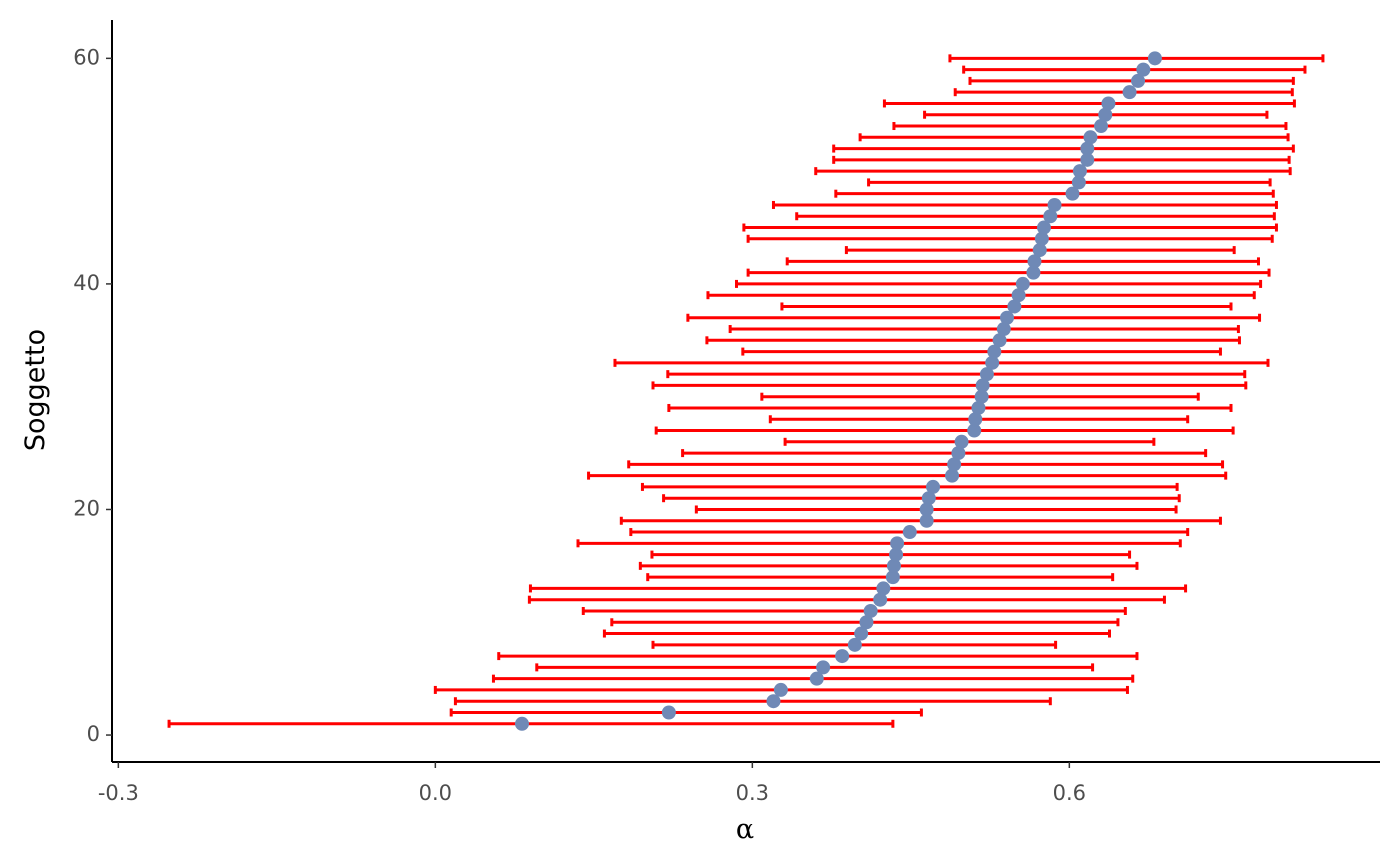  What do you see at coordinates (1069, 793) in the screenshot?
I see `x-tick-label: 0.6` at bounding box center [1069, 793].